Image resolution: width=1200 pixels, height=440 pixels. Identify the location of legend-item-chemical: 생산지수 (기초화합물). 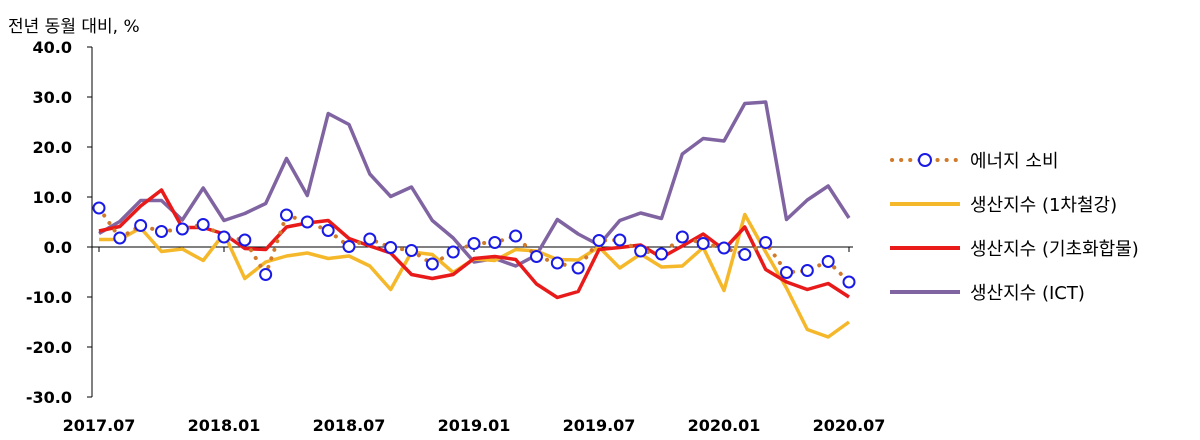
(1040, 248).